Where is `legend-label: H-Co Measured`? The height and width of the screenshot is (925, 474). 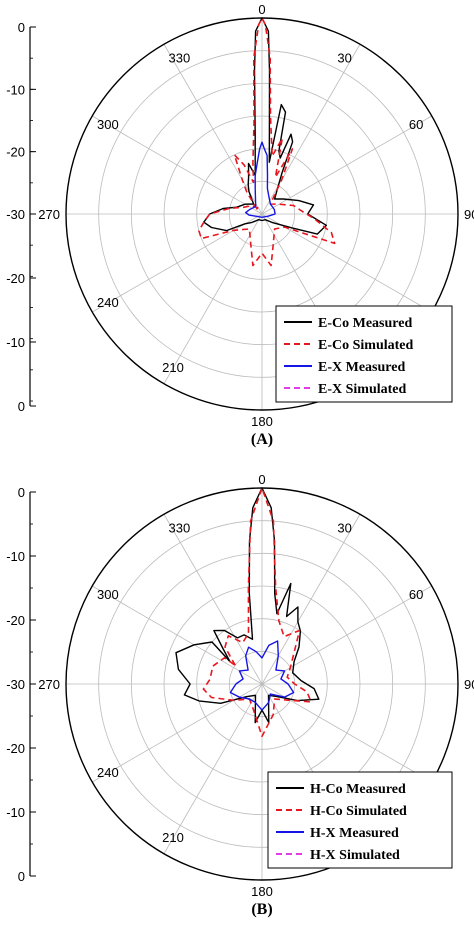
legend-label: H-Co Measured is located at coordinates (358, 789).